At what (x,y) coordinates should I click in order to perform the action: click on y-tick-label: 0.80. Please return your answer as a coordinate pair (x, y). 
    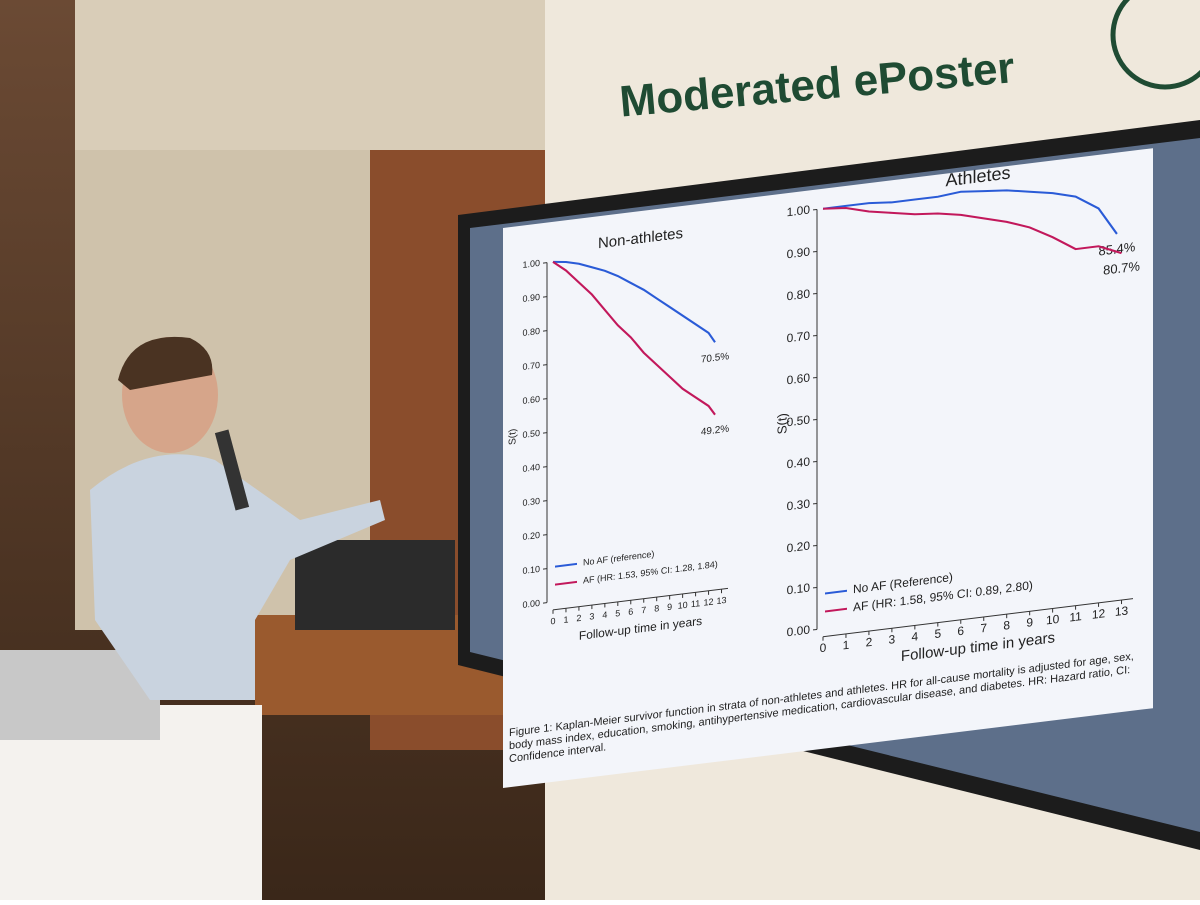
    Looking at the image, I should click on (799, 294).